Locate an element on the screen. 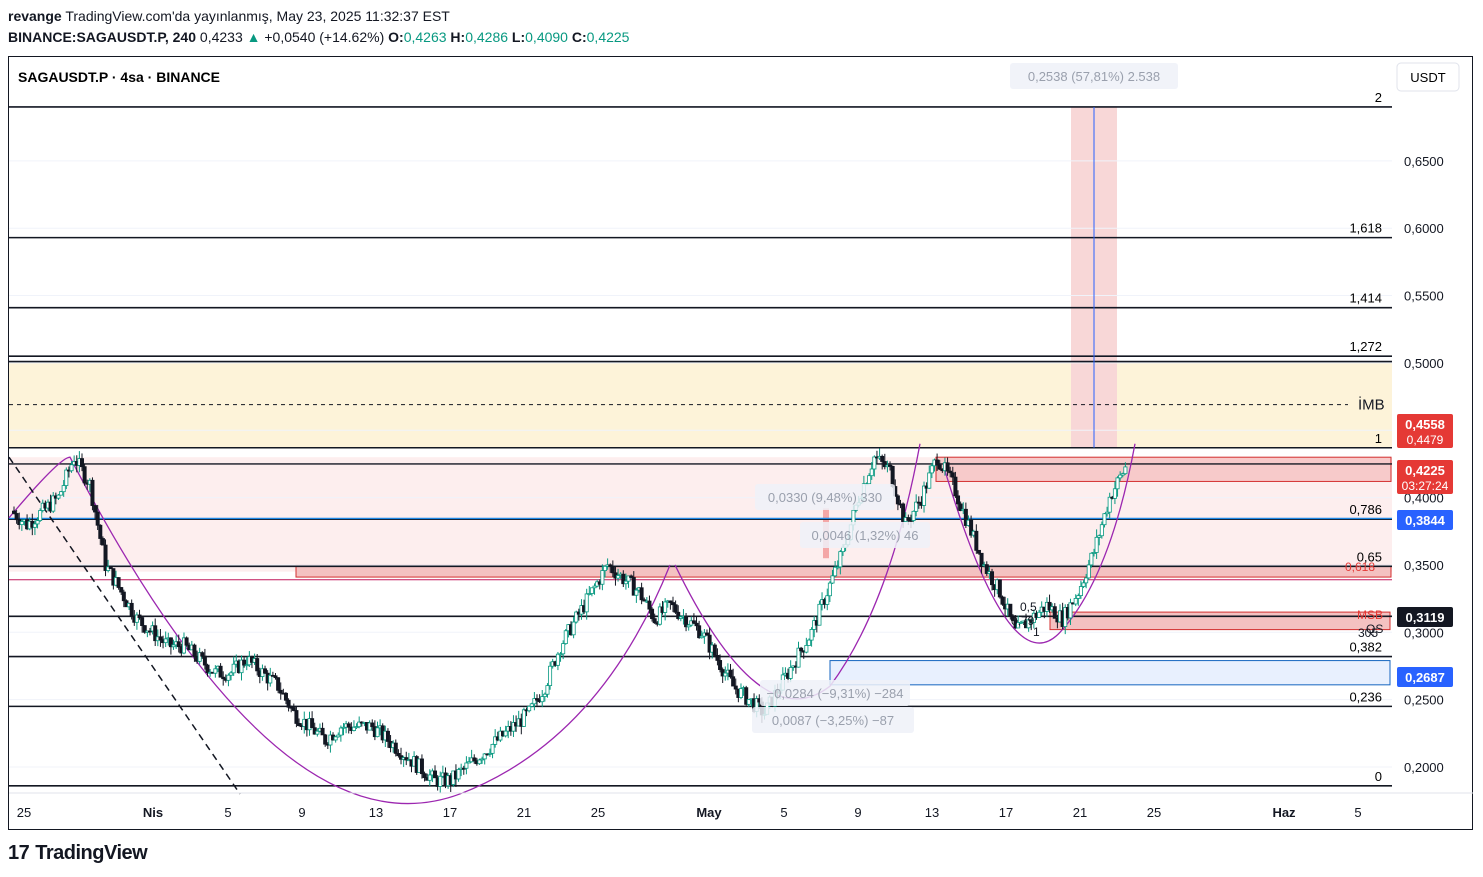  measure-label: 0,2538 (57,81%) 2.538 is located at coordinates (1094, 76).